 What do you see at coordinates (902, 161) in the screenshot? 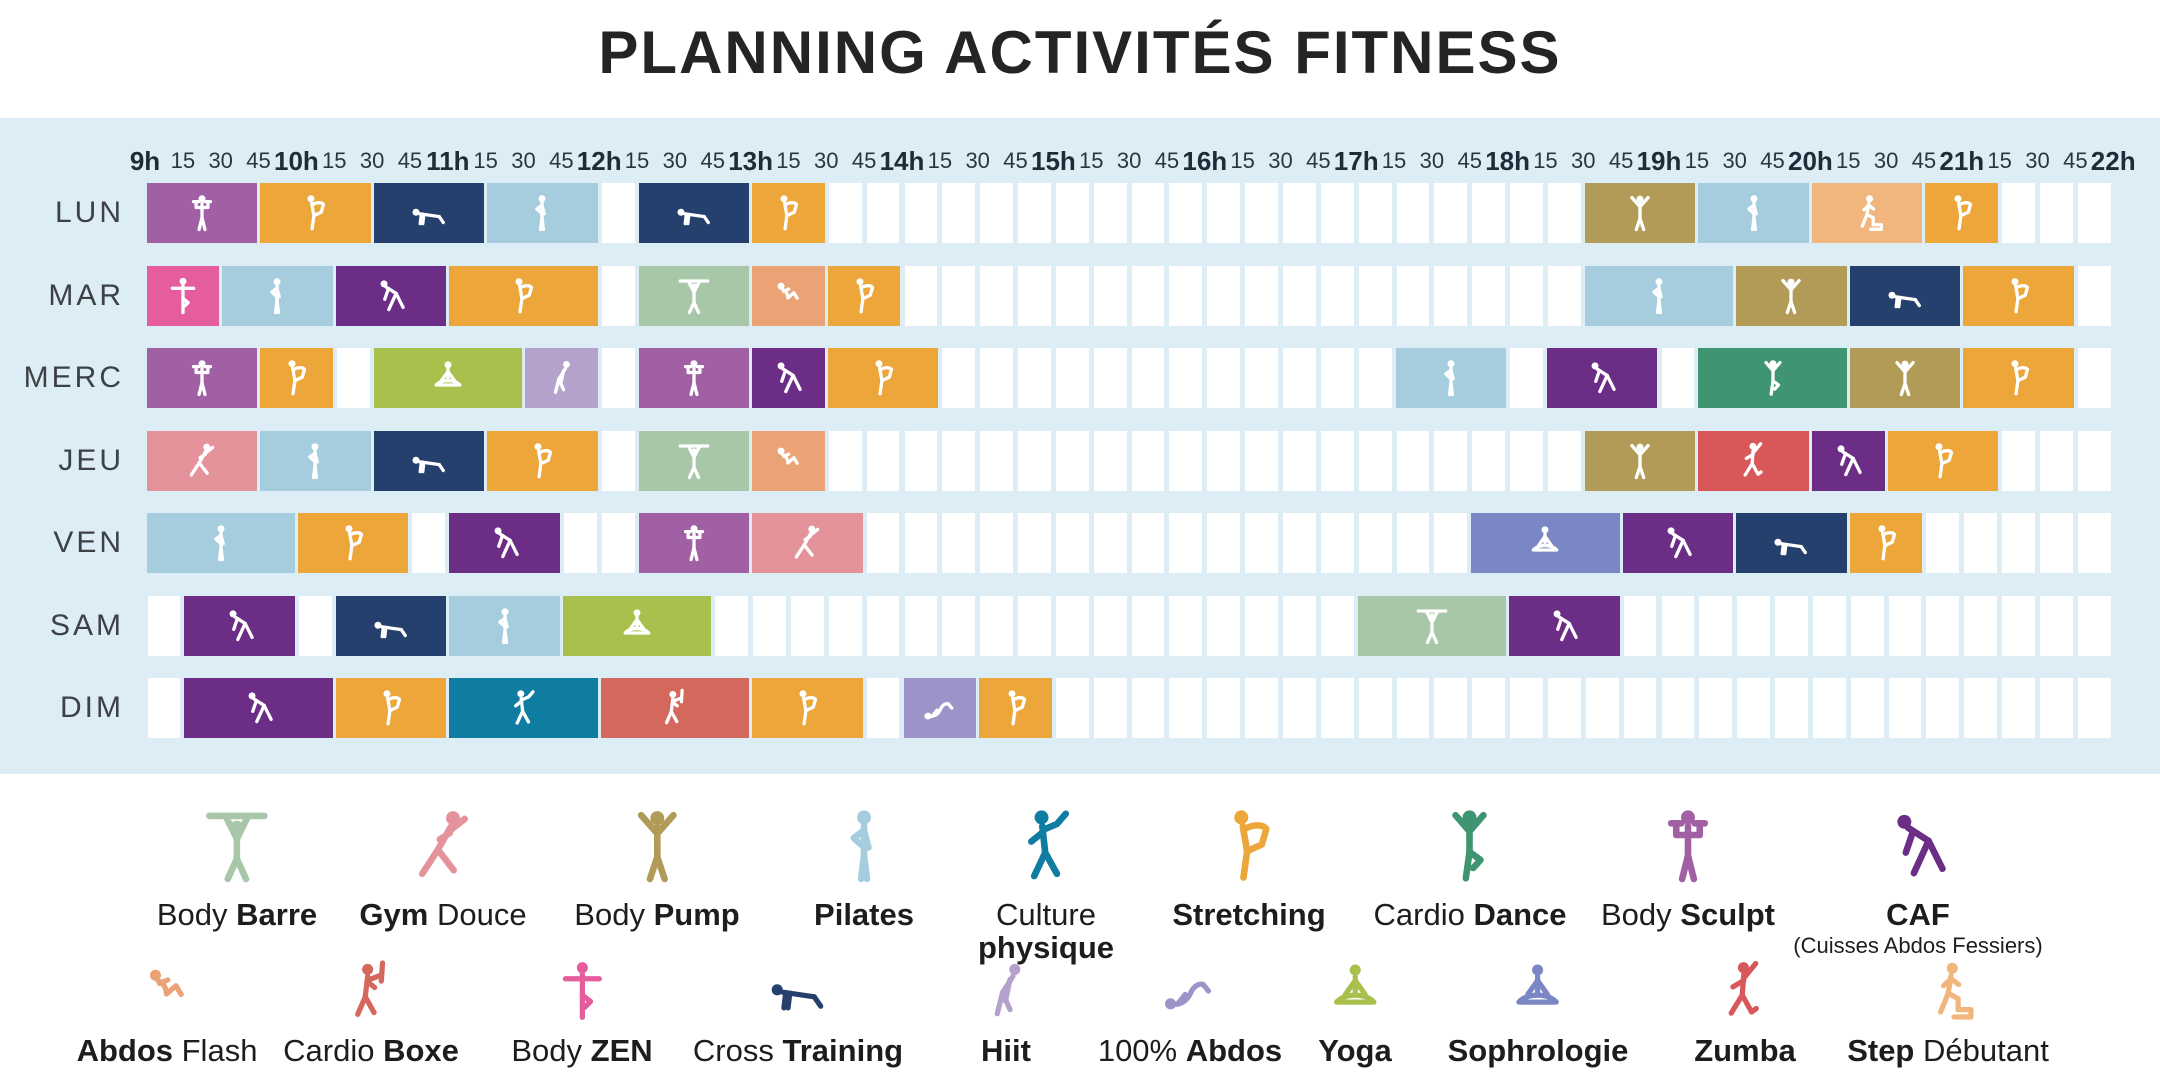
I see `time-tick: 14h` at bounding box center [902, 161].